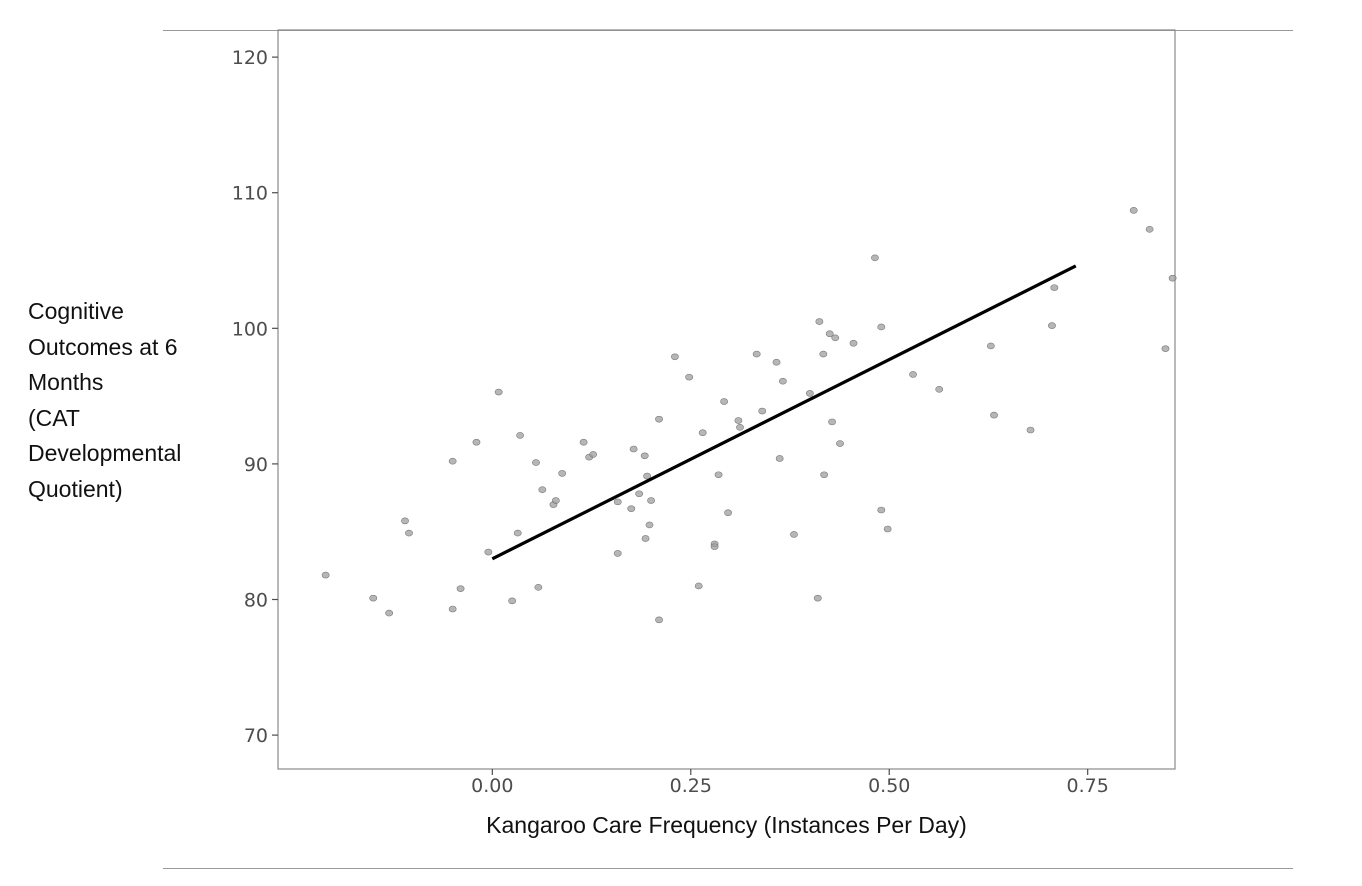  I want to click on y-tick-label: 120, so click(250, 58).